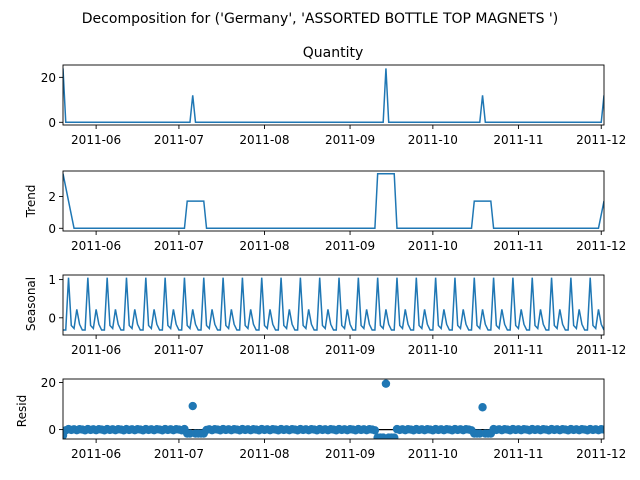 The height and width of the screenshot is (480, 640). Describe the element at coordinates (52, 430) in the screenshot. I see `resid-ytick-label: 0` at that location.